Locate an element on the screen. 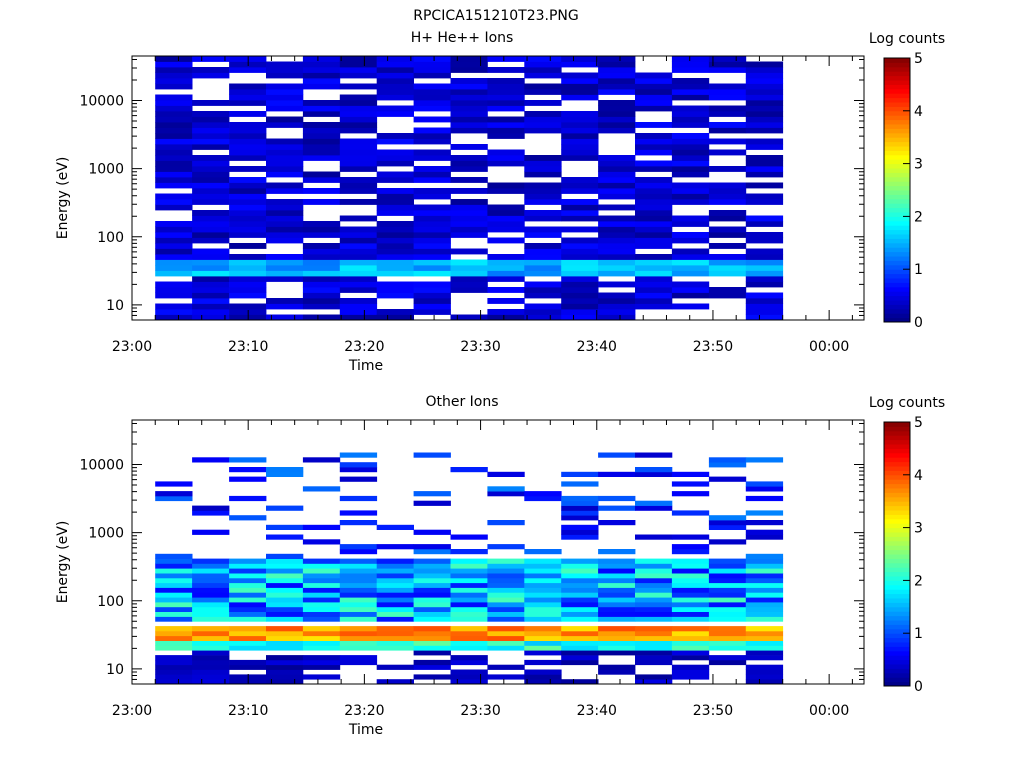 This screenshot has height=773, width=1024. panel-1-y-axis-label: Energy (eV) is located at coordinates (63, 198).